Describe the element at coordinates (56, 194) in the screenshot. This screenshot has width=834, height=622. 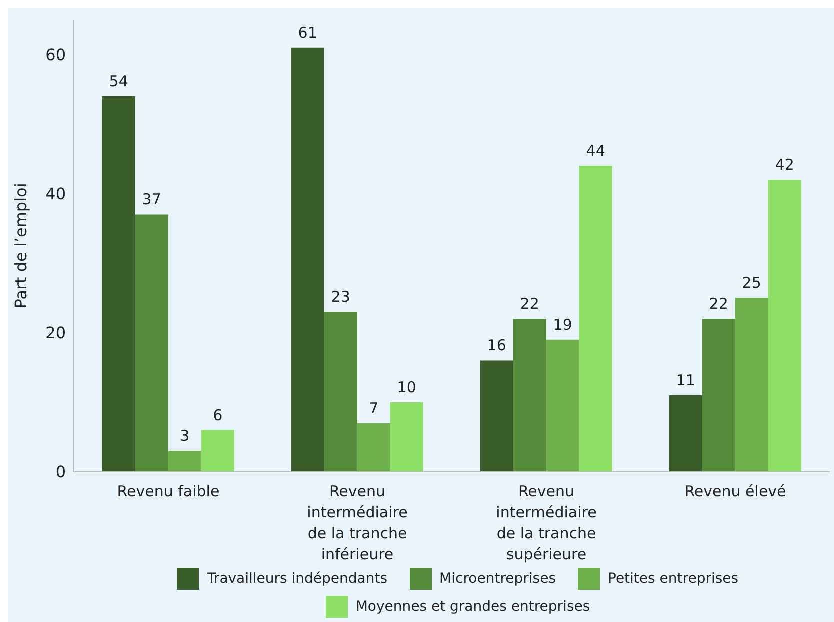
I see `y-tick-label: 40` at that location.